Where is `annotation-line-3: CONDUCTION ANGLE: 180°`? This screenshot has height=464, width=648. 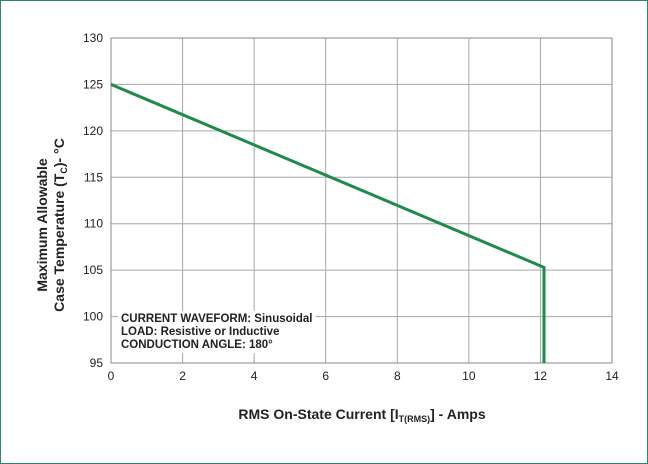 annotation-line-3: CONDUCTION ANGLE: 180° is located at coordinates (197, 345).